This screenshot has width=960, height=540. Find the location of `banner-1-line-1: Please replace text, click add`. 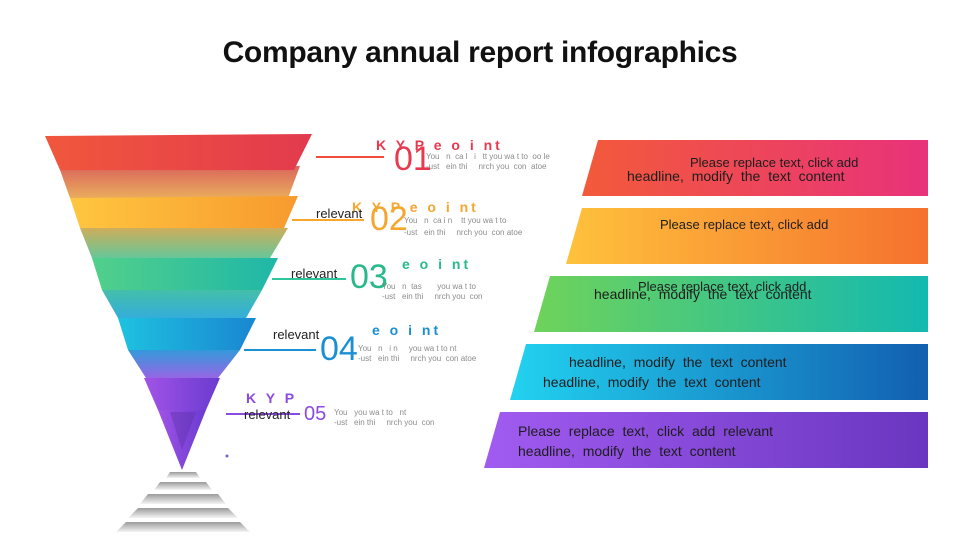

banner-1-line-1: Please replace text, click add is located at coordinates (774, 162).